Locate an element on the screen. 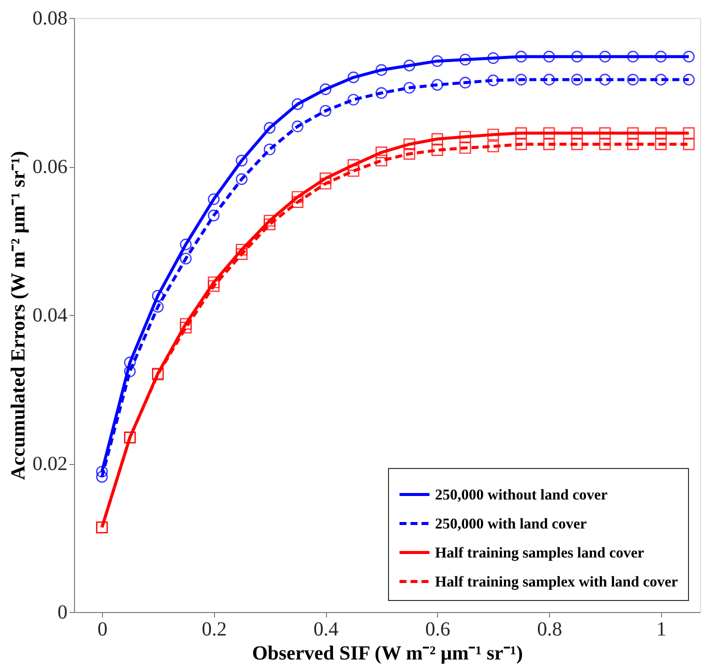 The height and width of the screenshot is (671, 708). y-tick-label: 0.06 is located at coordinates (50, 167).